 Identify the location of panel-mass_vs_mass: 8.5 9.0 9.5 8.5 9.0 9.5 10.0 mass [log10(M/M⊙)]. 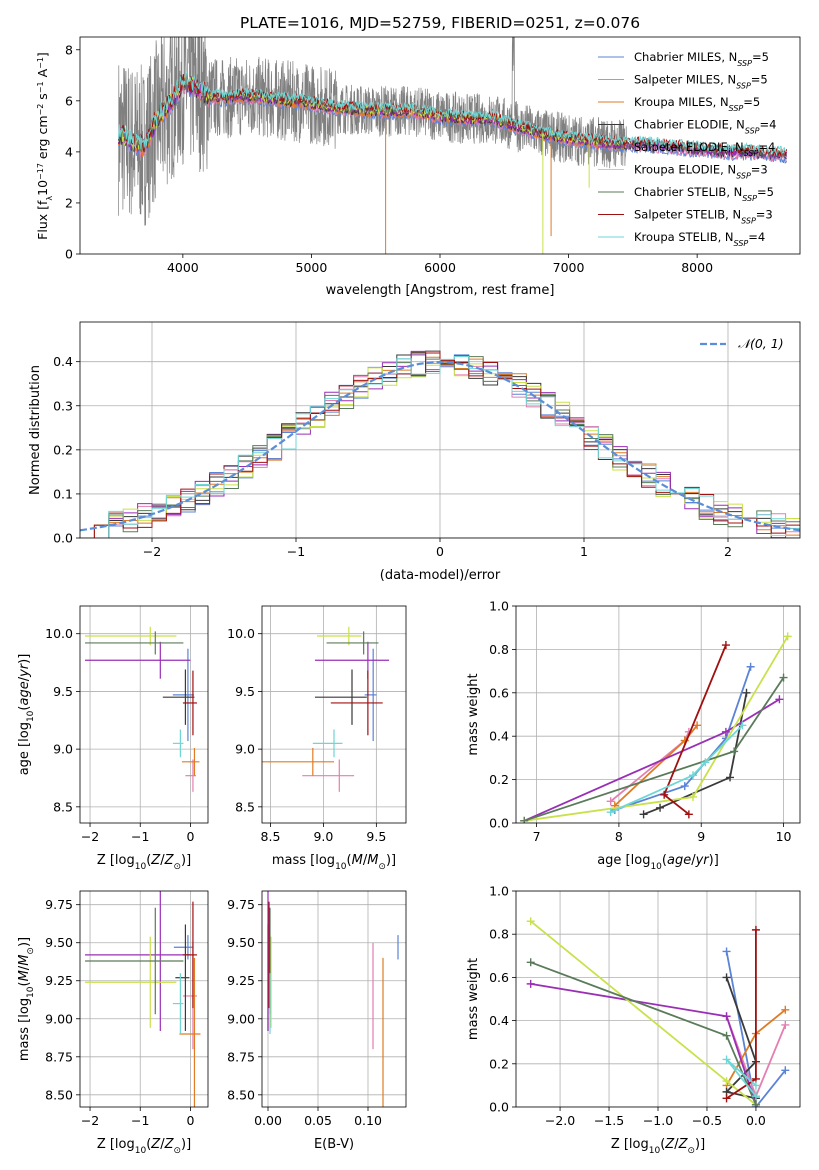
(317, 738).